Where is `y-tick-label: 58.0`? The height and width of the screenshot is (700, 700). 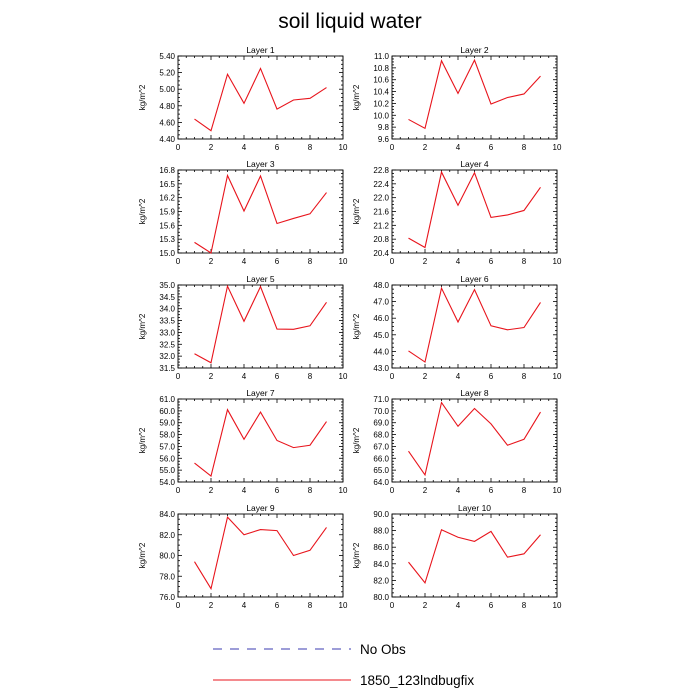 y-tick-label: 58.0 is located at coordinates (167, 435).